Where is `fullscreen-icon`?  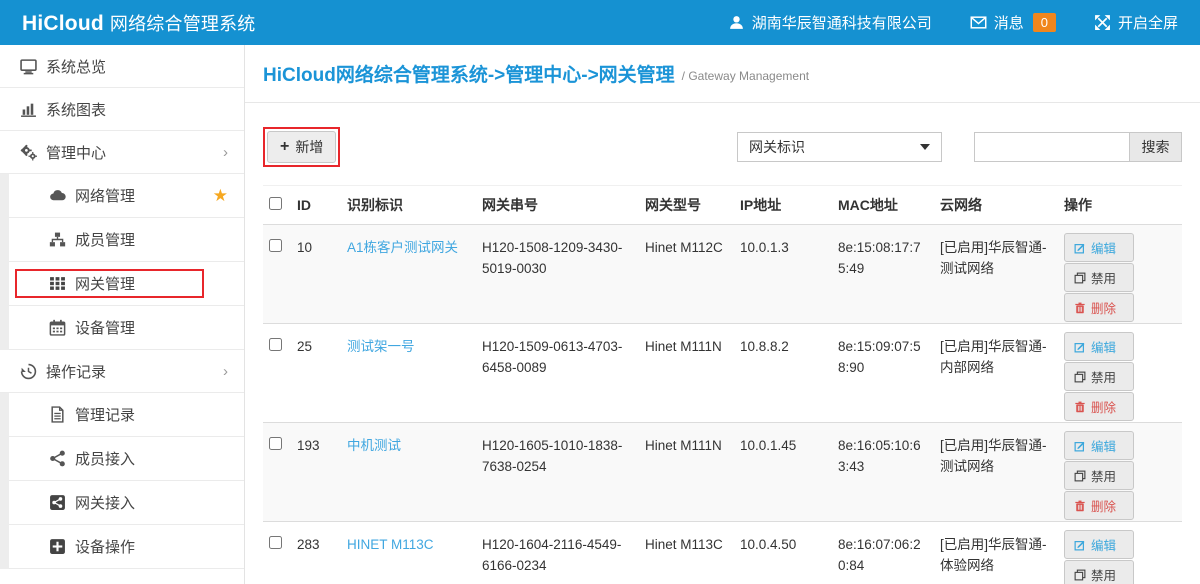 fullscreen-icon is located at coordinates (1102, 22).